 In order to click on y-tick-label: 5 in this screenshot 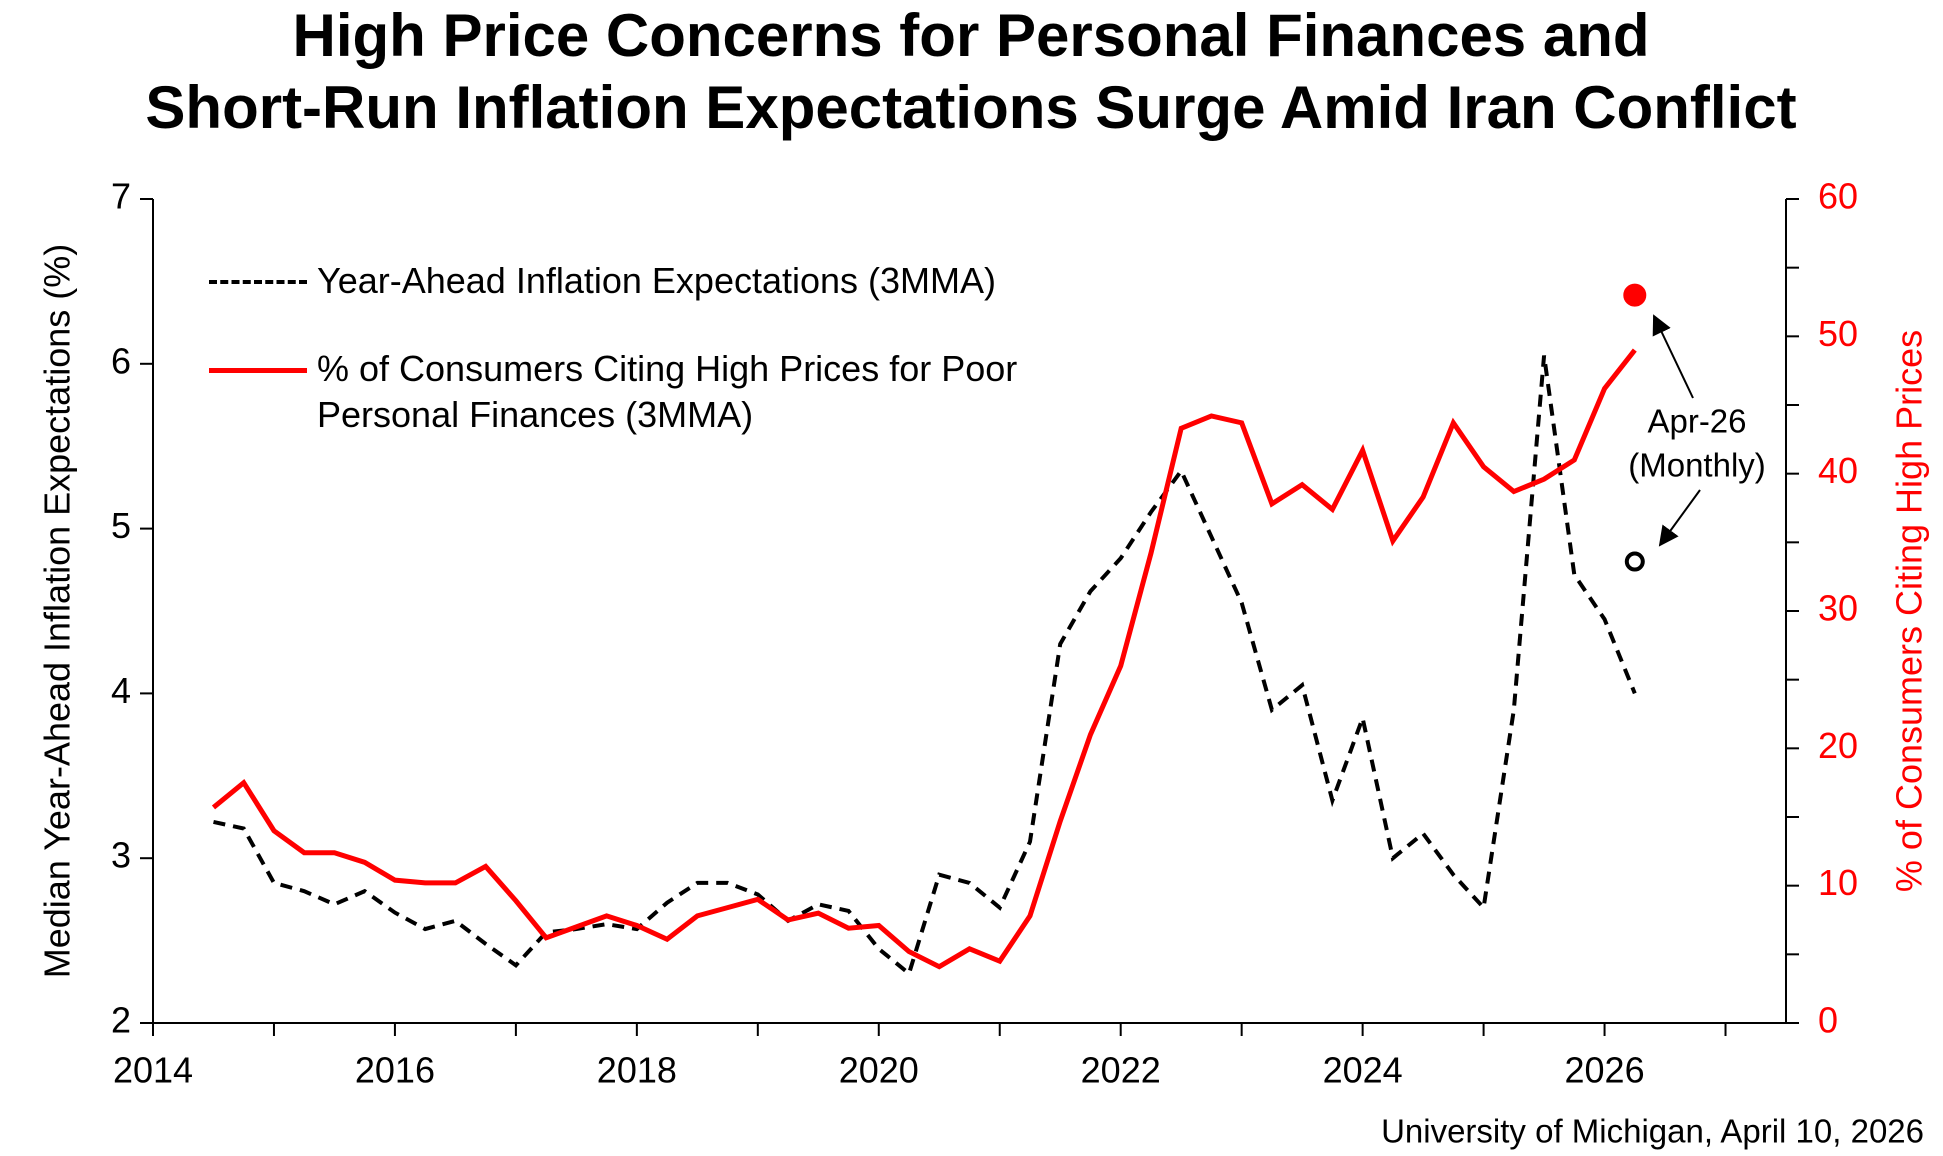, I will do `click(121, 525)`.